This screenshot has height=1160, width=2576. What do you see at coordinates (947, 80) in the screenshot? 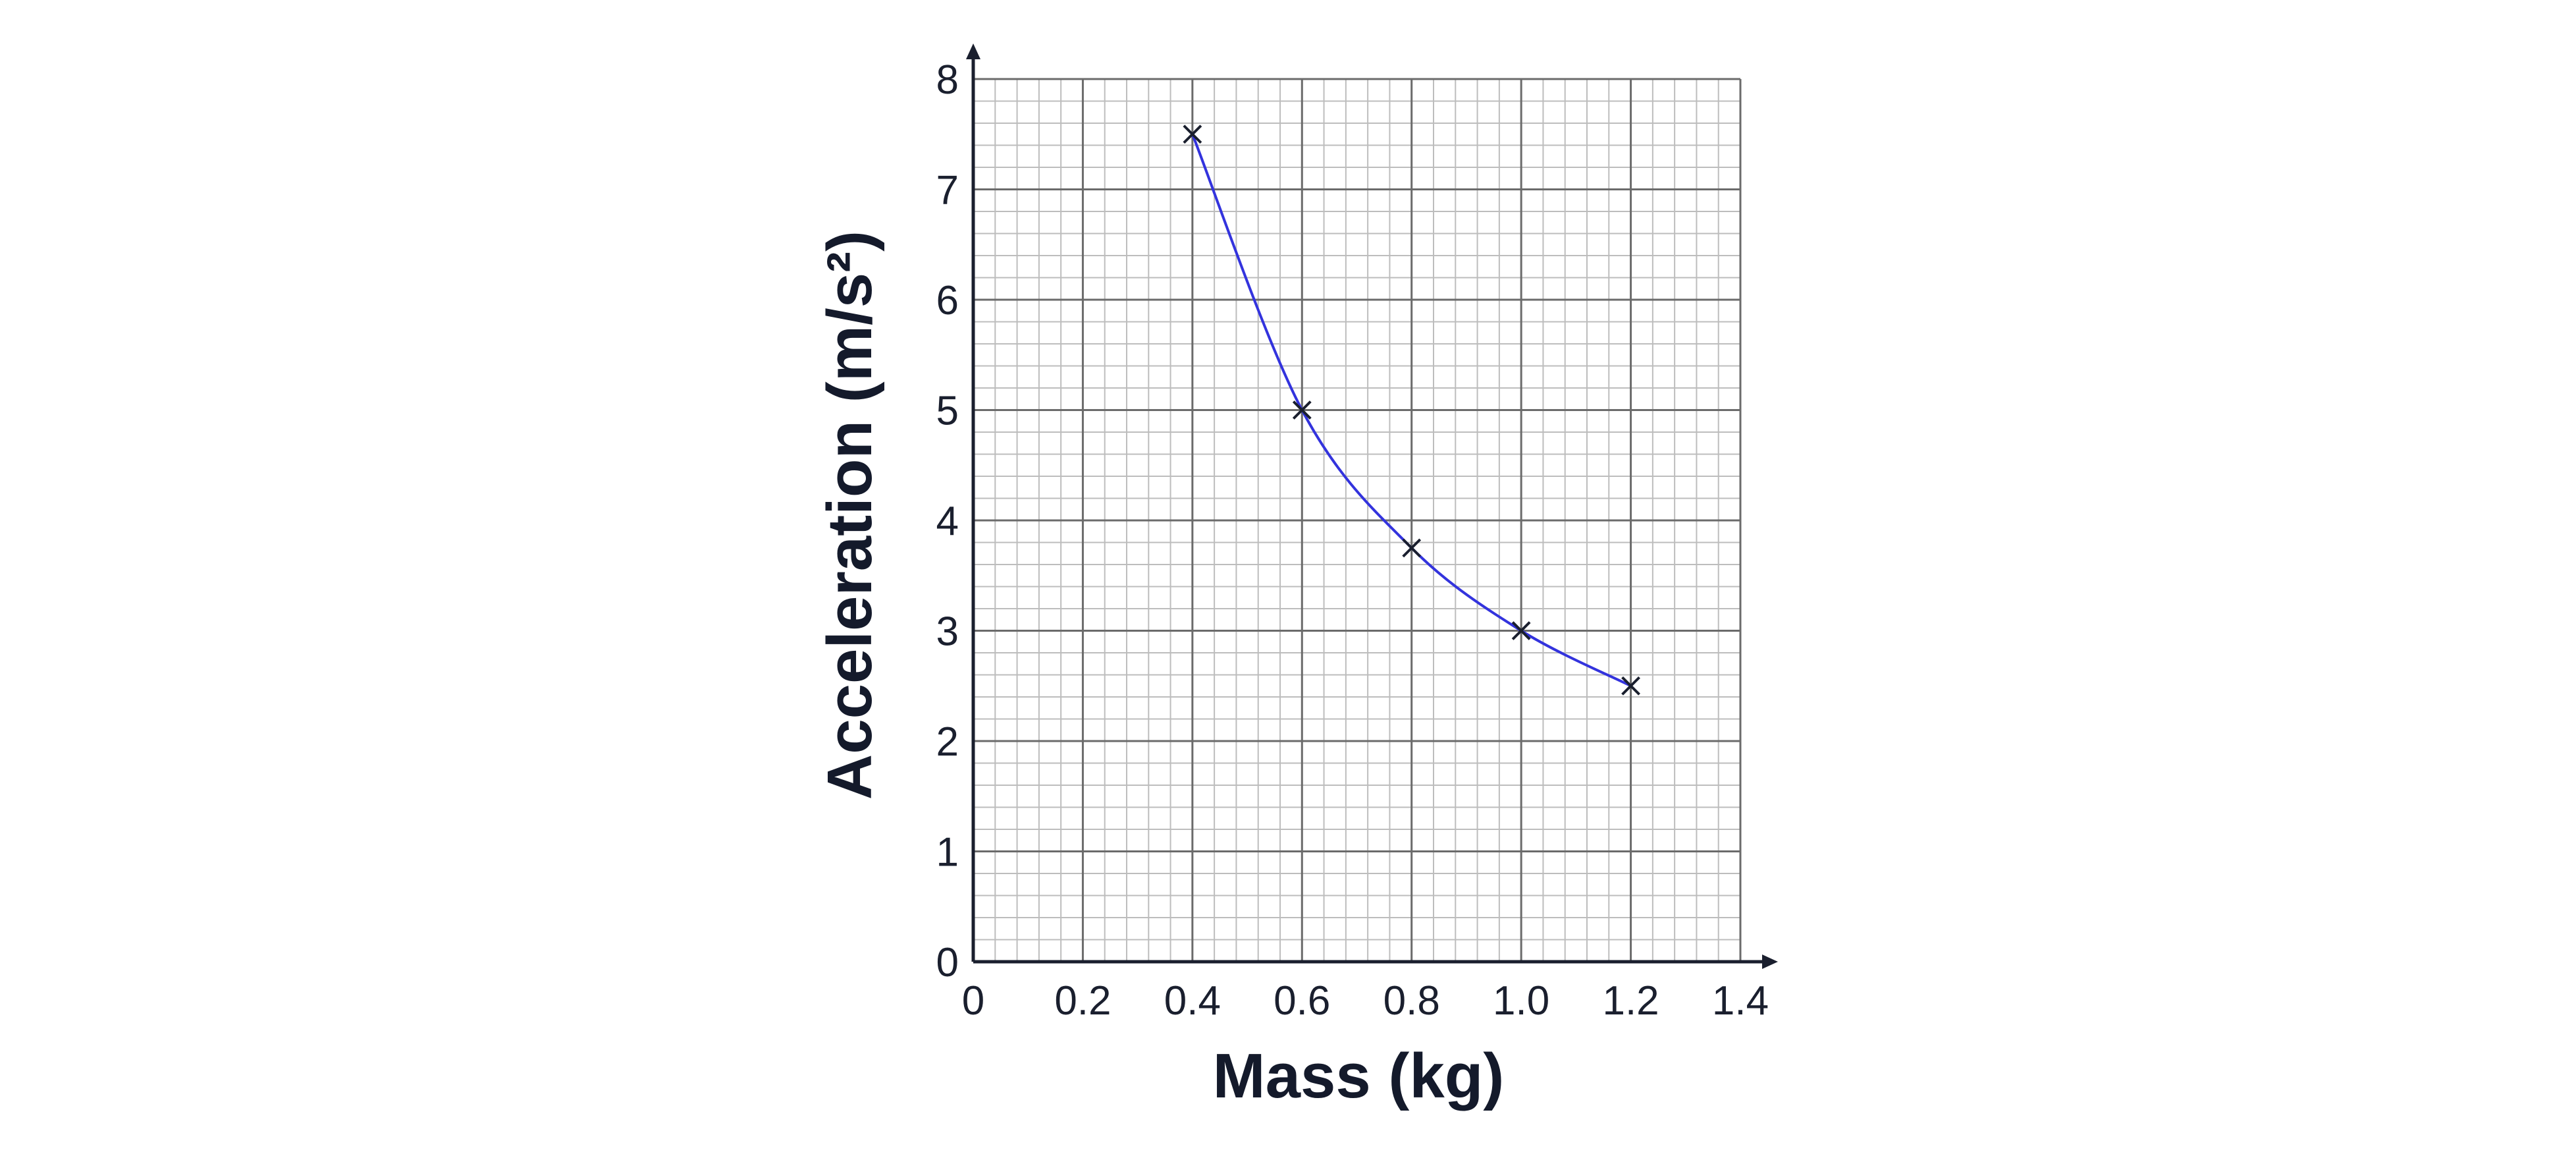
I see `y-tick-label: 8` at bounding box center [947, 80].